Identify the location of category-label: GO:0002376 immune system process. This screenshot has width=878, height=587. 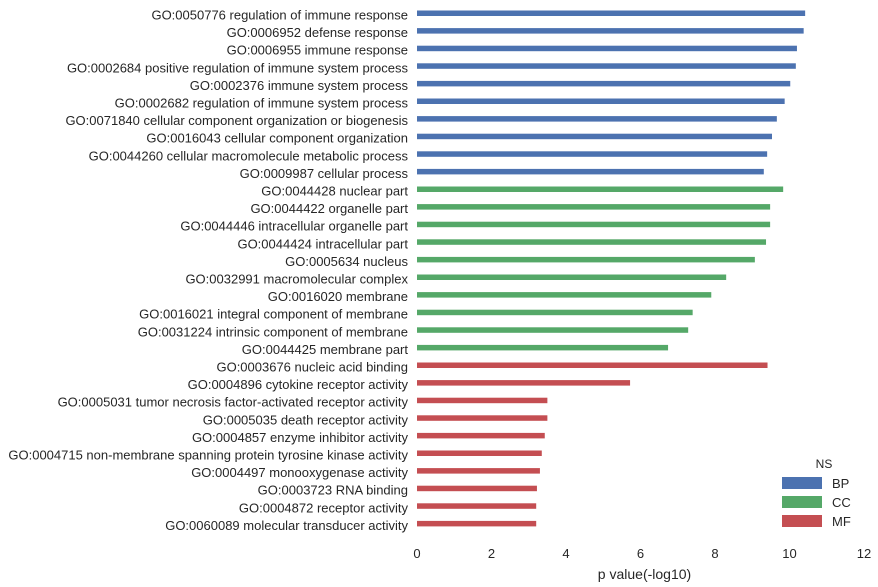
(299, 85).